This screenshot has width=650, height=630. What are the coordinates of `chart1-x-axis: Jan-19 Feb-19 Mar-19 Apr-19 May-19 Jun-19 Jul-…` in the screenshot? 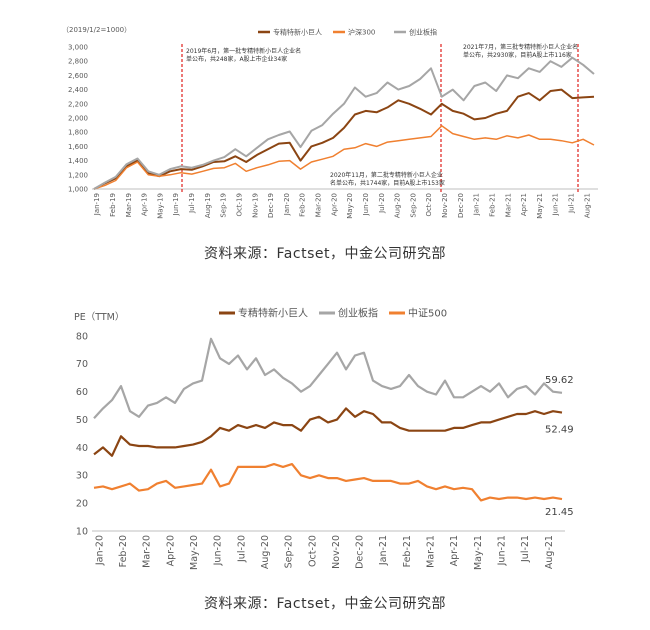 It's located at (345, 203).